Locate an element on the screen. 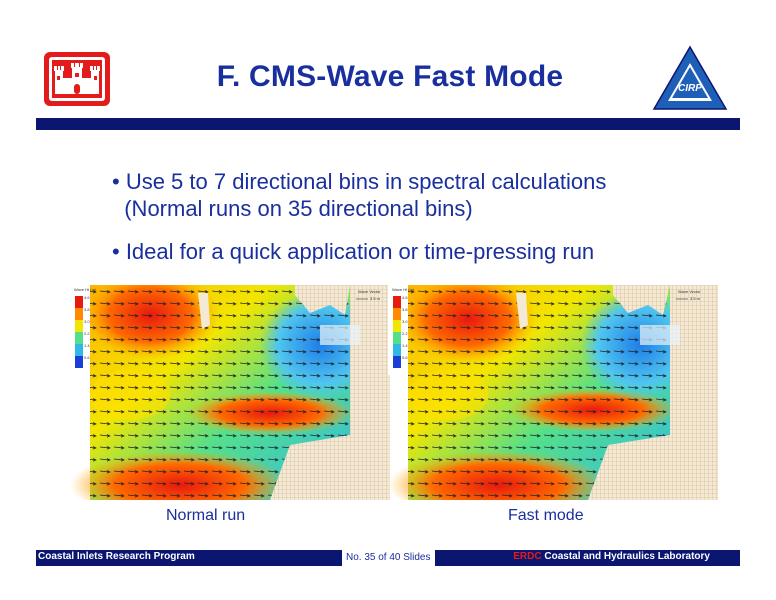 Image resolution: width=776 pixels, height=600 pixels. lab-name-text: Coastal and Hydraulics Laboratory is located at coordinates (625, 556).